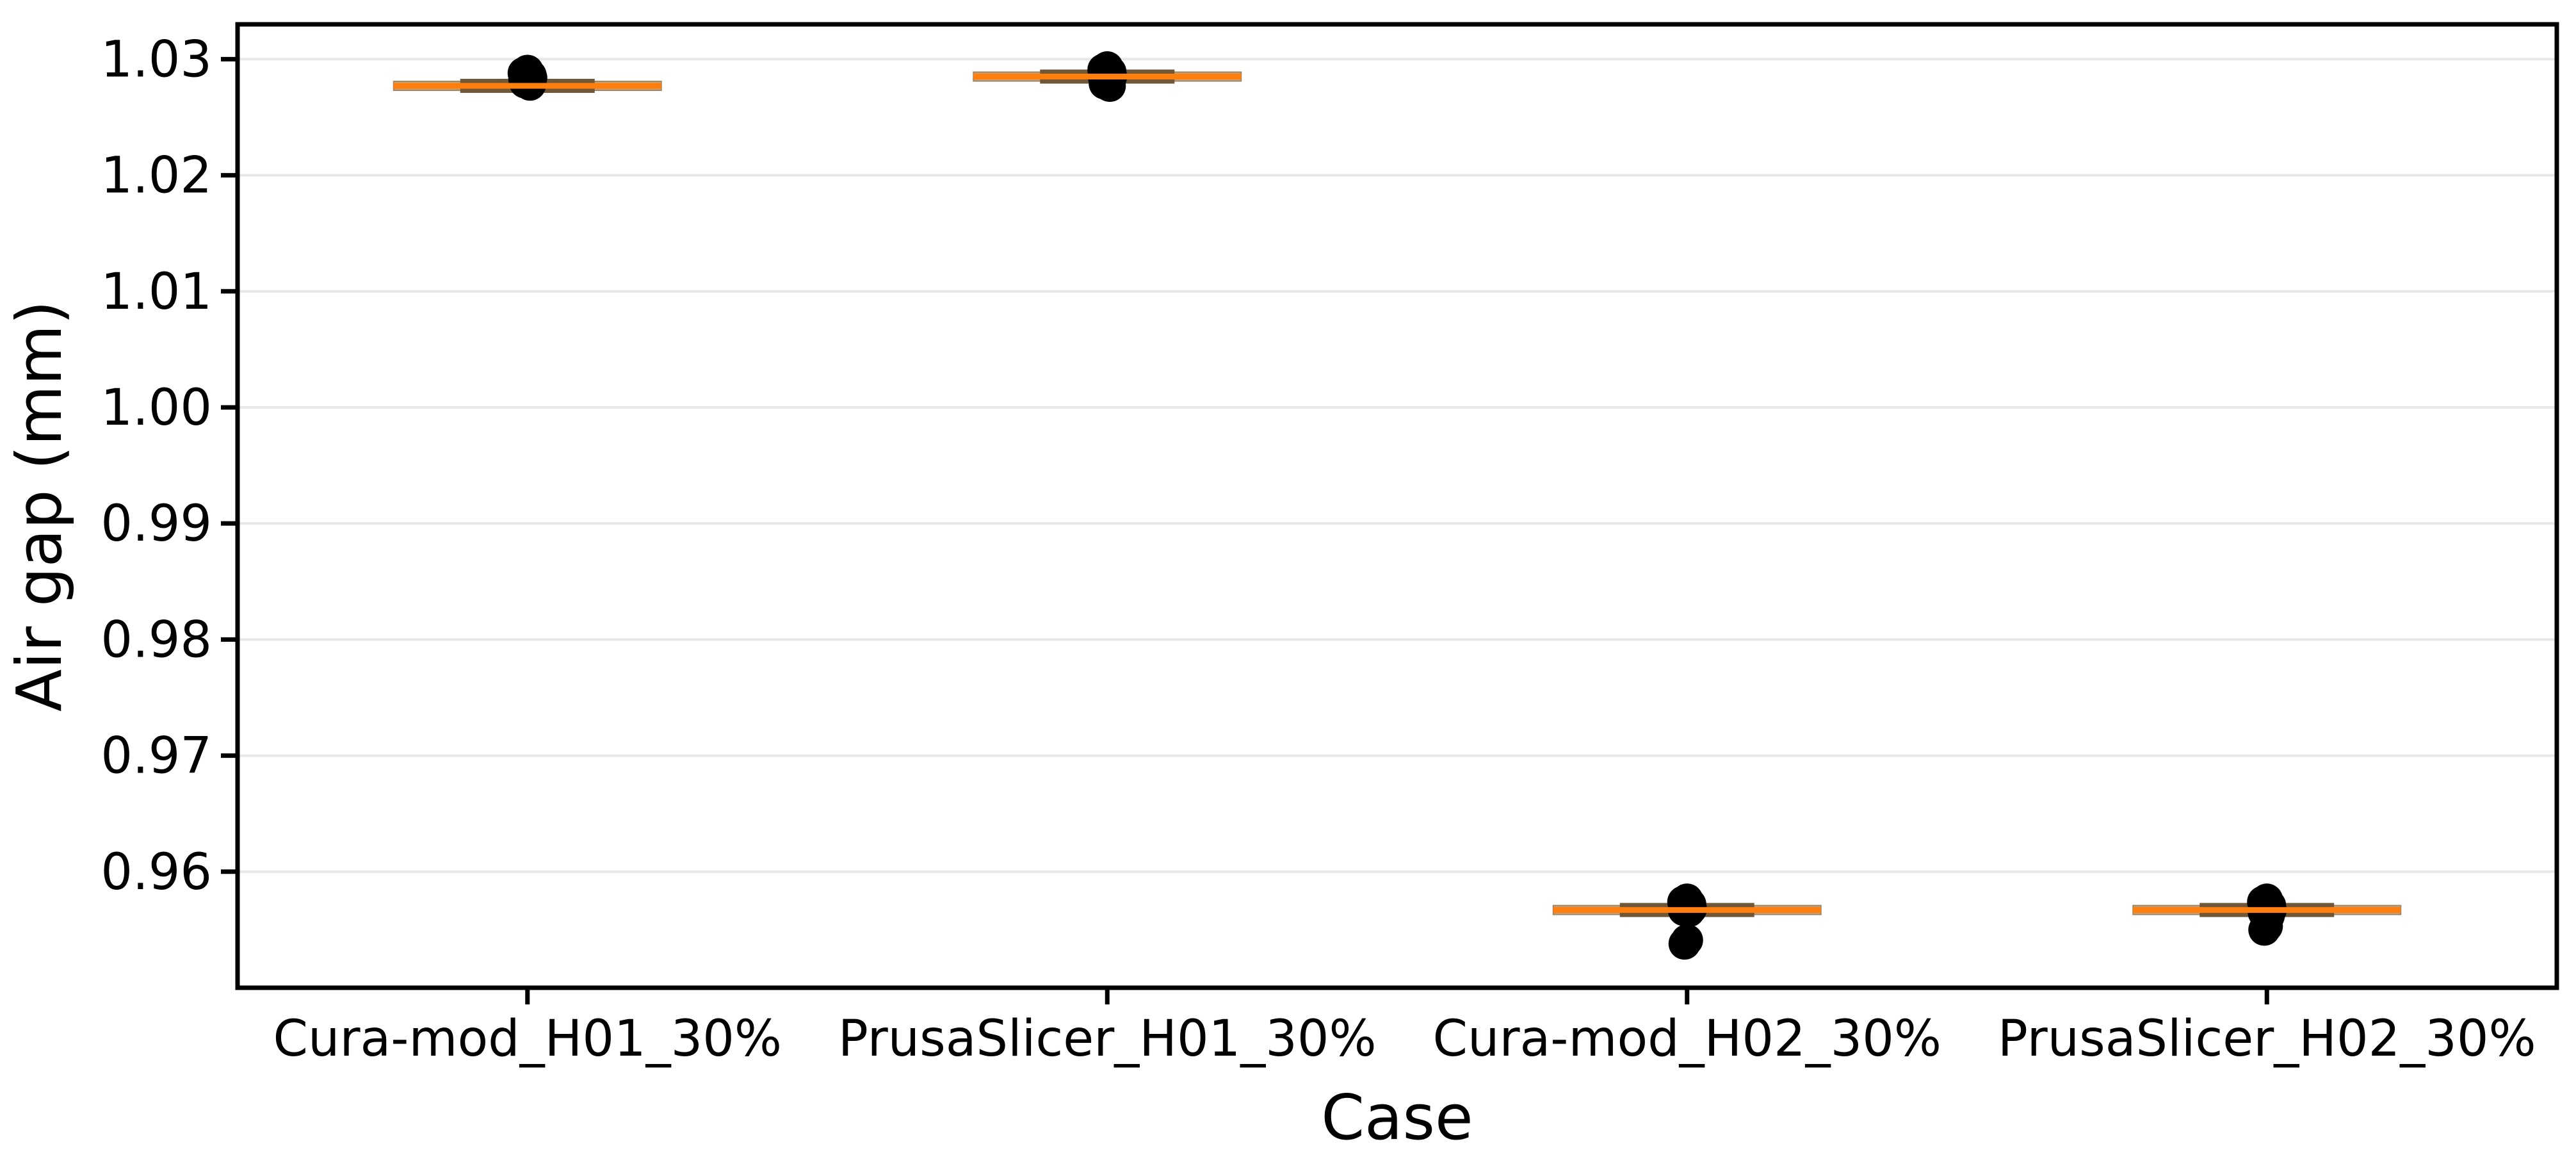 This screenshot has width=2576, height=1162. Describe the element at coordinates (1687, 1039) in the screenshot. I see `x-tick-label: Cura-mod_H02_30%` at that location.